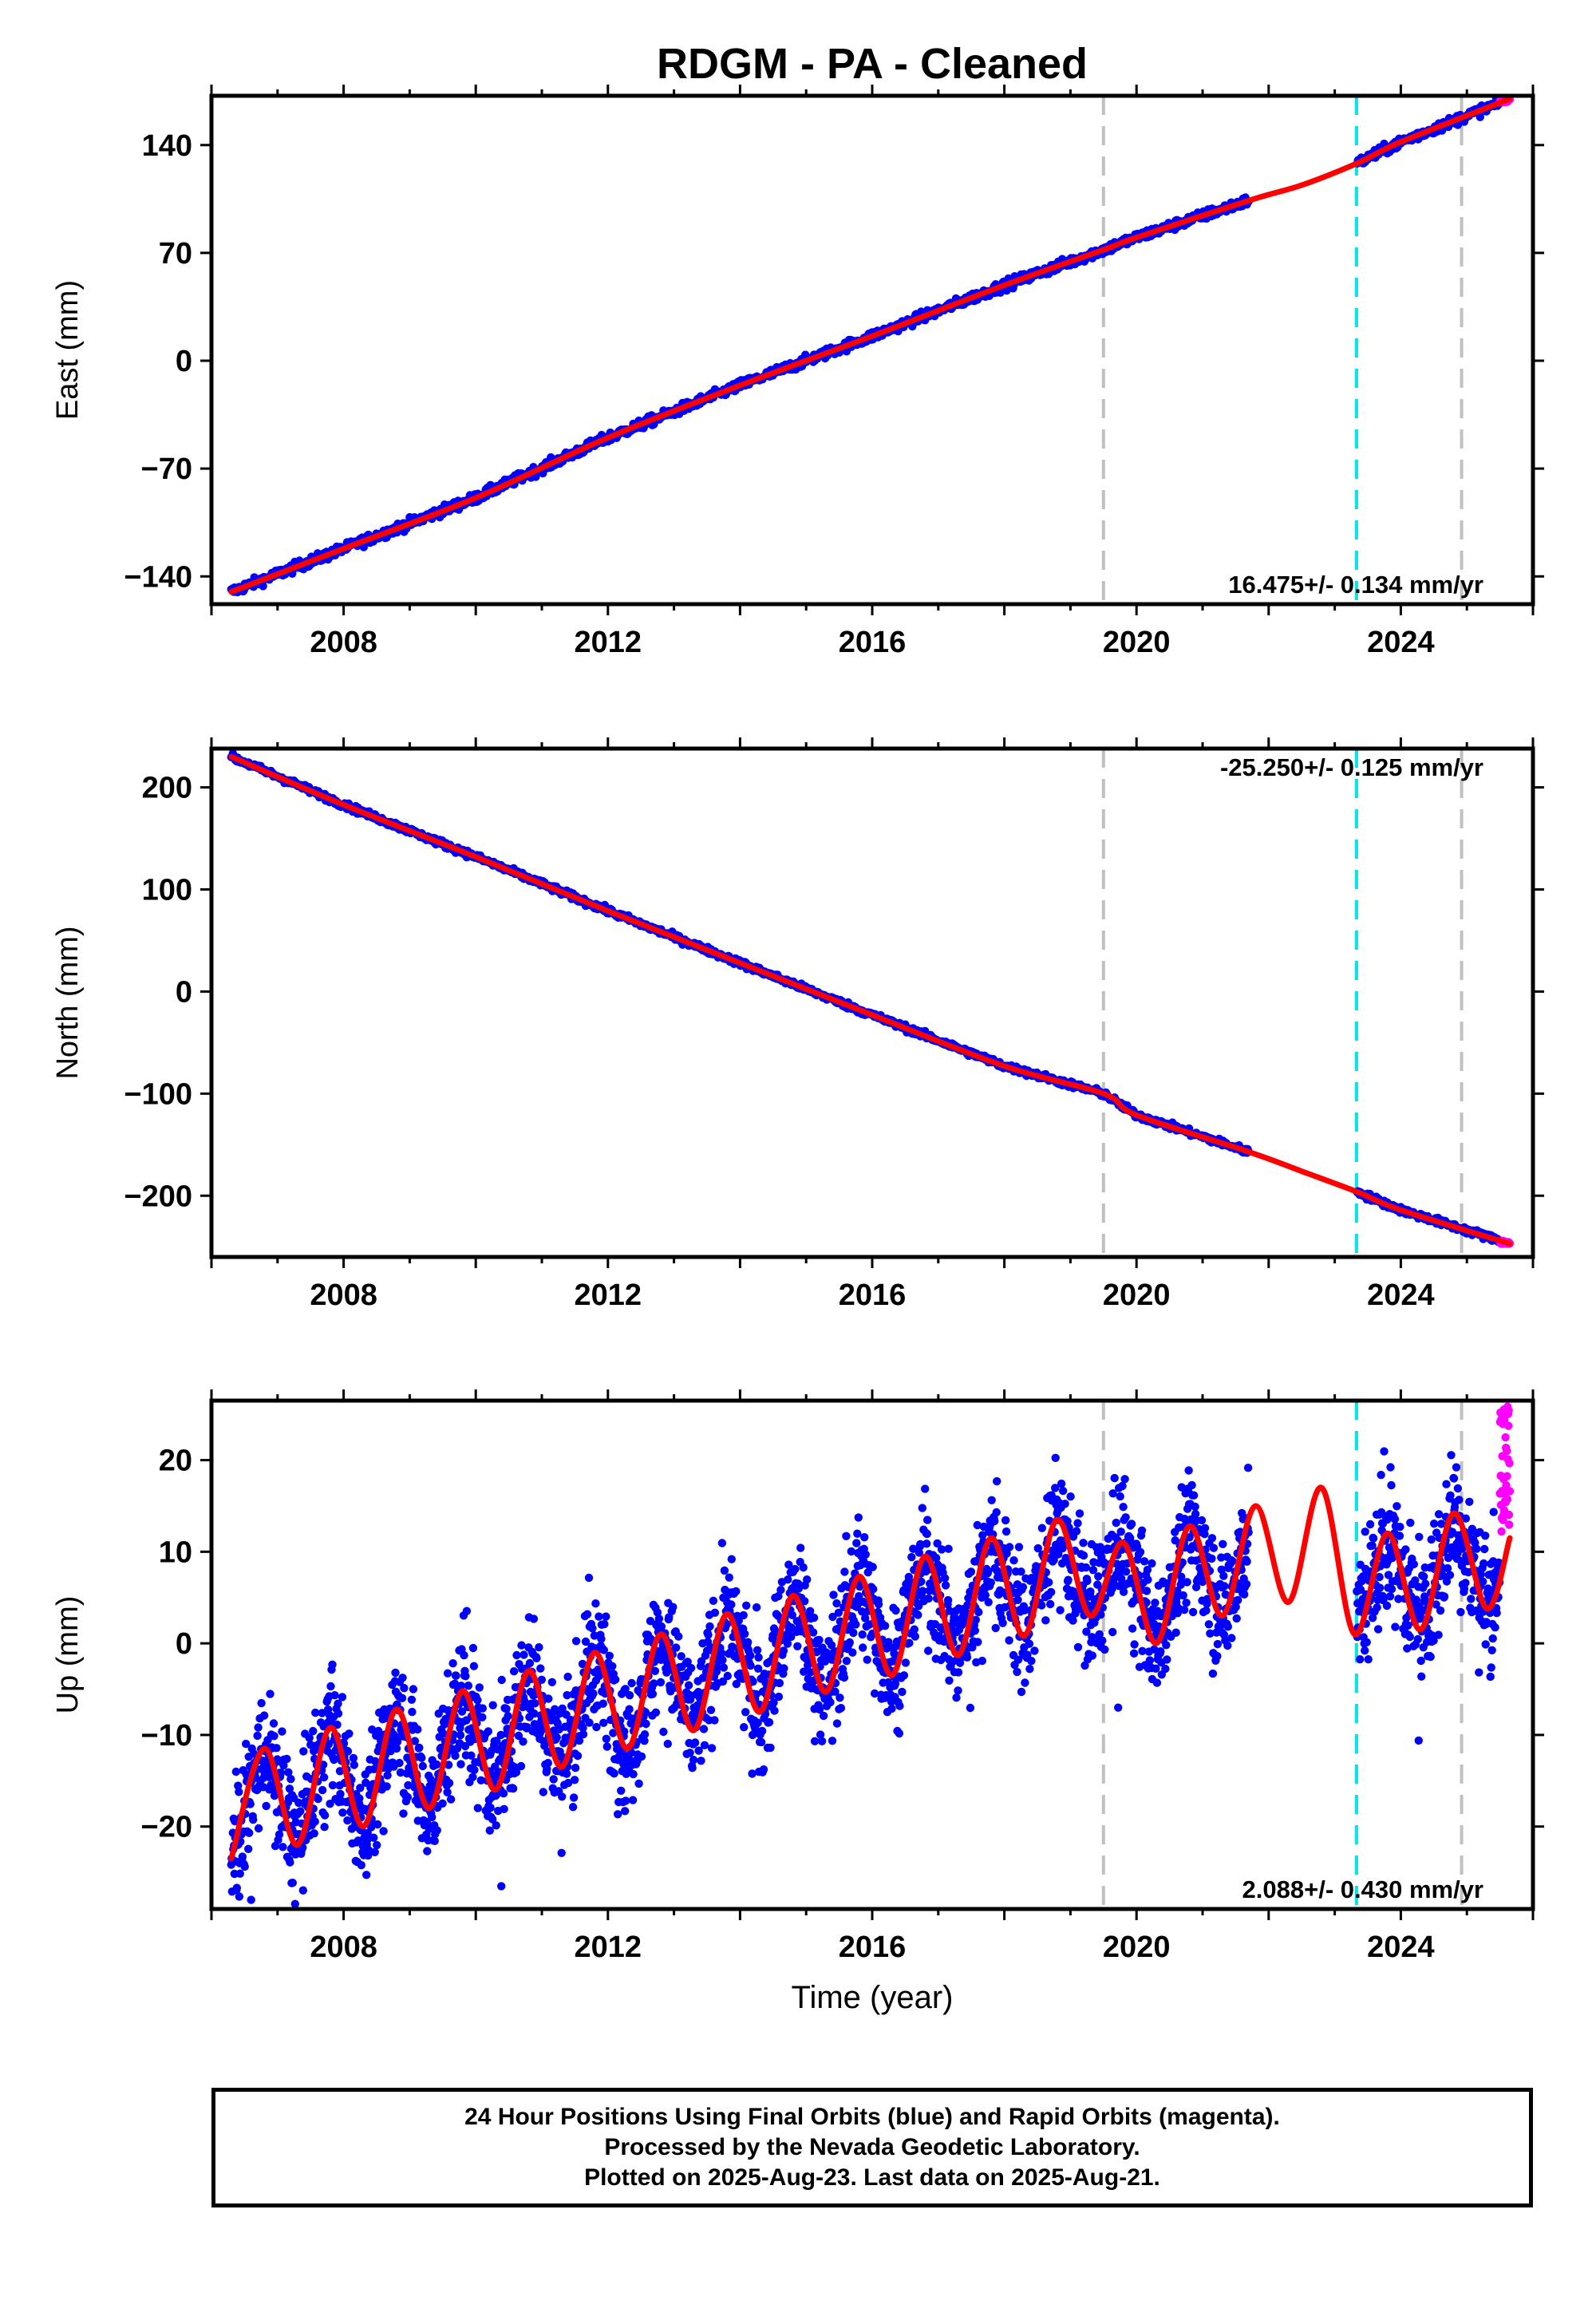  Describe the element at coordinates (68, 350) in the screenshot. I see `east-y-axis-label: East (mm)` at that location.